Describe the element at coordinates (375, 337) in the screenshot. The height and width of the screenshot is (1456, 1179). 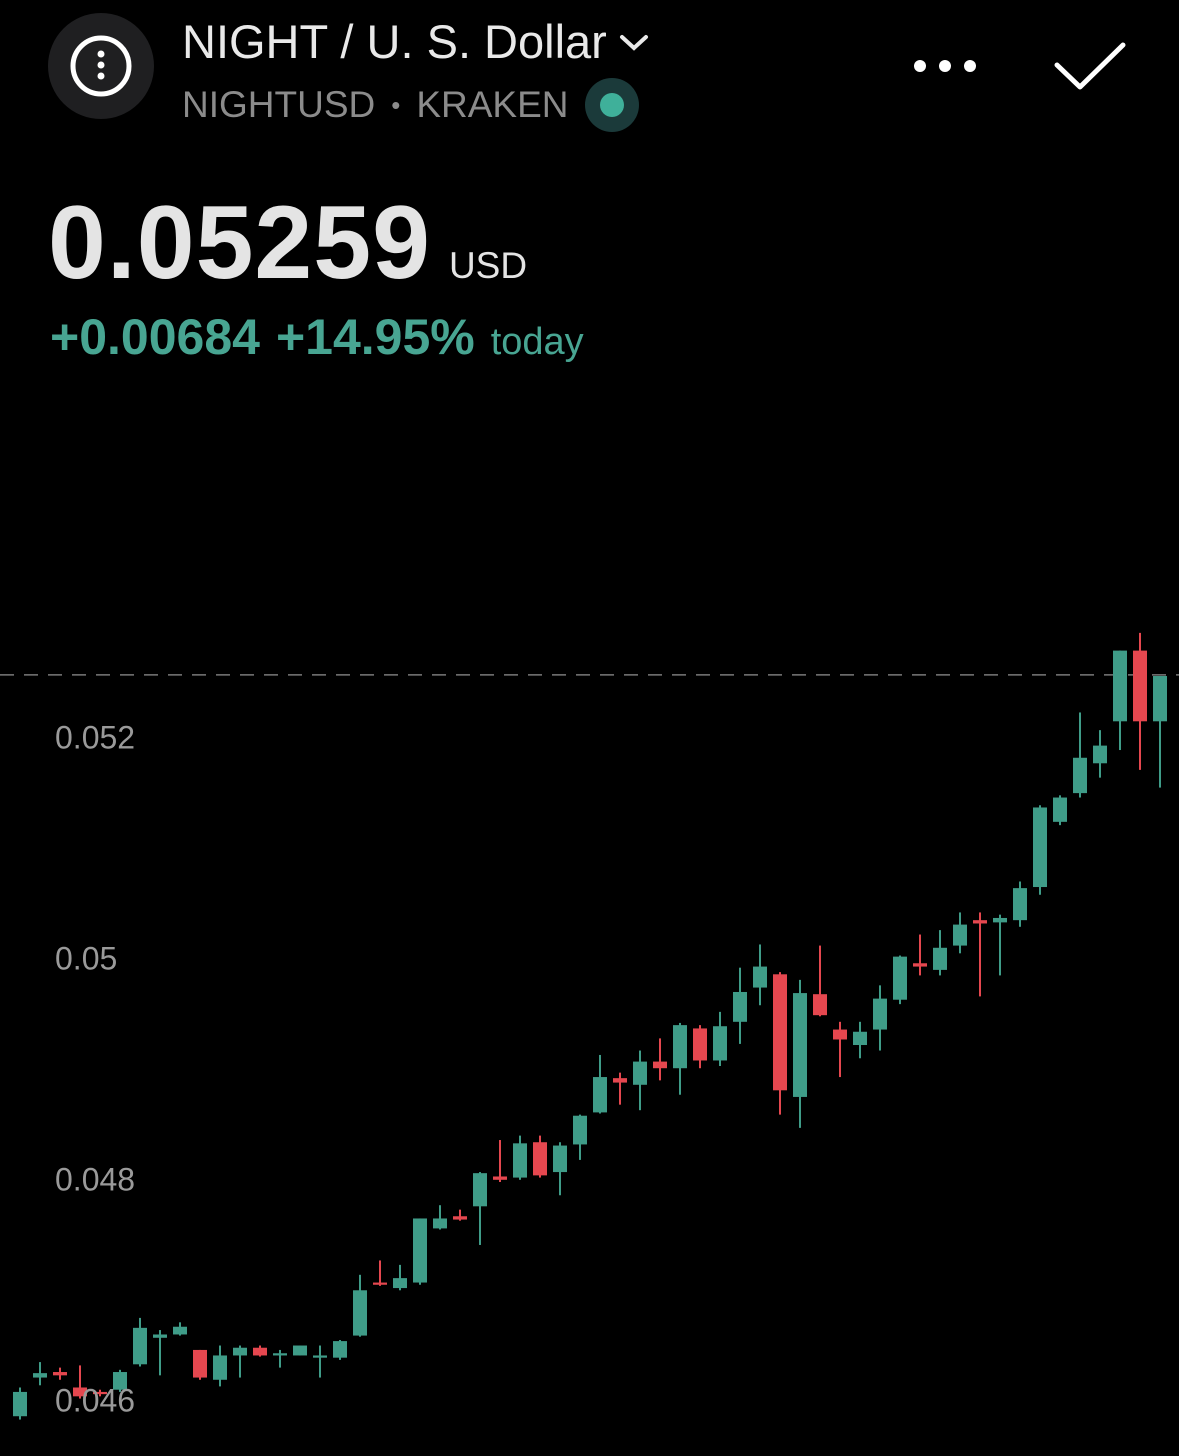
I see `change-percent: +14.95%` at that location.